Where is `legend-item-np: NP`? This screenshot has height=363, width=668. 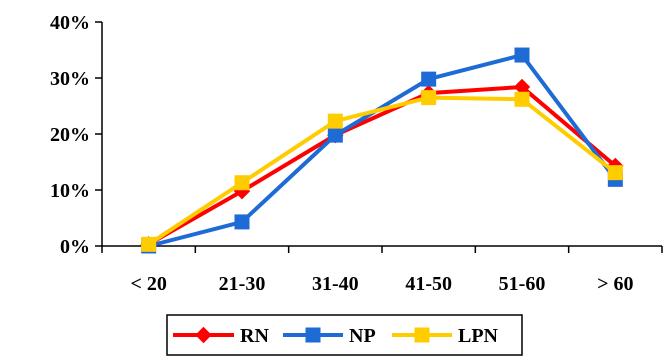 legend-item-np: NP is located at coordinates (329, 336).